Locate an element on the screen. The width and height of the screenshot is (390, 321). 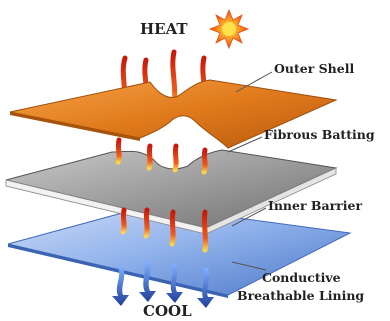
conductive-label-line1: Conductive is located at coordinates (301, 277).